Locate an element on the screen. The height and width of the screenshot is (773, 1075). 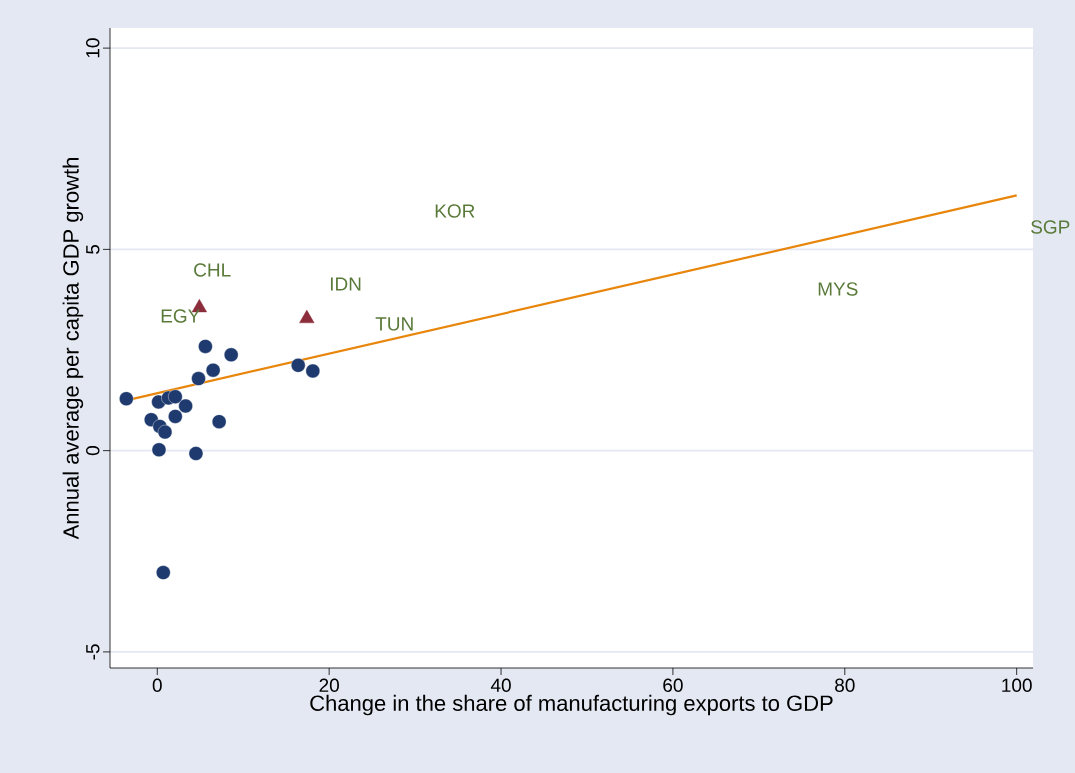
y-axis-title: Annual average per capita GDP growth is located at coordinates (73, 349).